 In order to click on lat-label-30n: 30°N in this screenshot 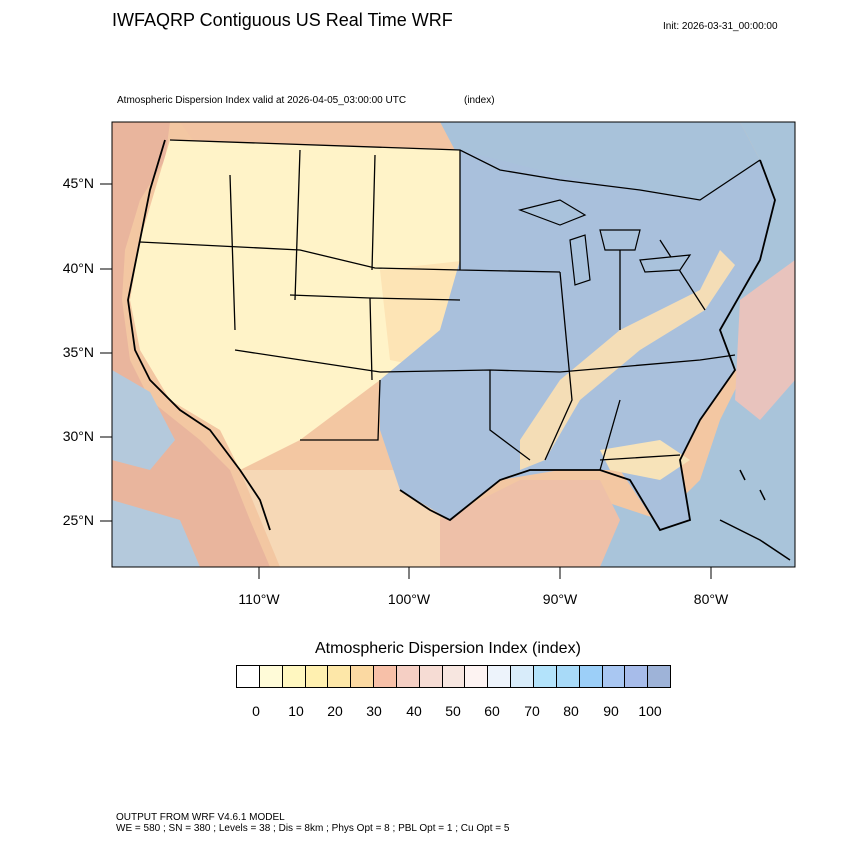, I will do `click(78, 436)`.